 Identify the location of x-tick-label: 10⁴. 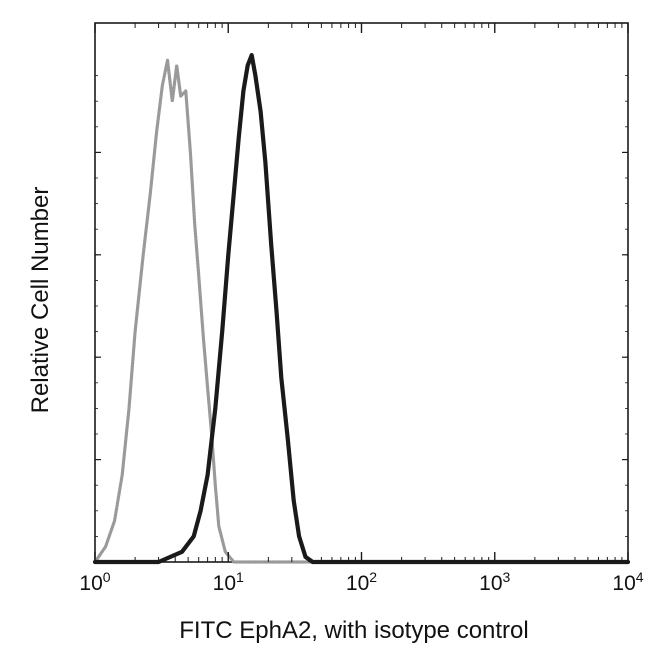
(627, 582).